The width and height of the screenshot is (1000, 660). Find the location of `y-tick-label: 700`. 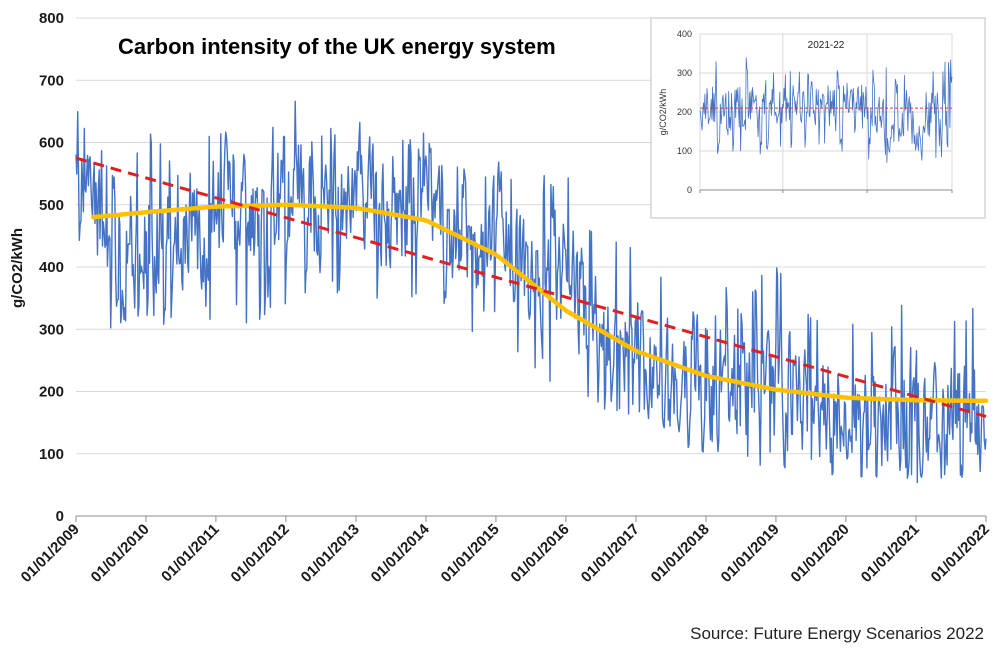

y-tick-label: 700 is located at coordinates (51, 80).